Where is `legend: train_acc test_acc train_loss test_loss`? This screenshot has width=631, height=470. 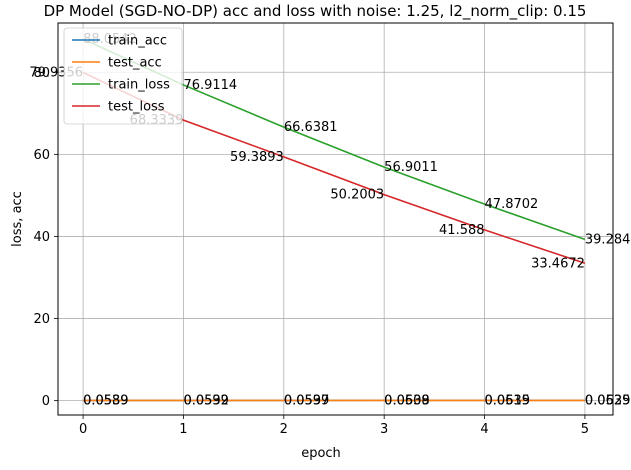 legend: train_acc test_acc train_loss test_loss is located at coordinates (123, 76).